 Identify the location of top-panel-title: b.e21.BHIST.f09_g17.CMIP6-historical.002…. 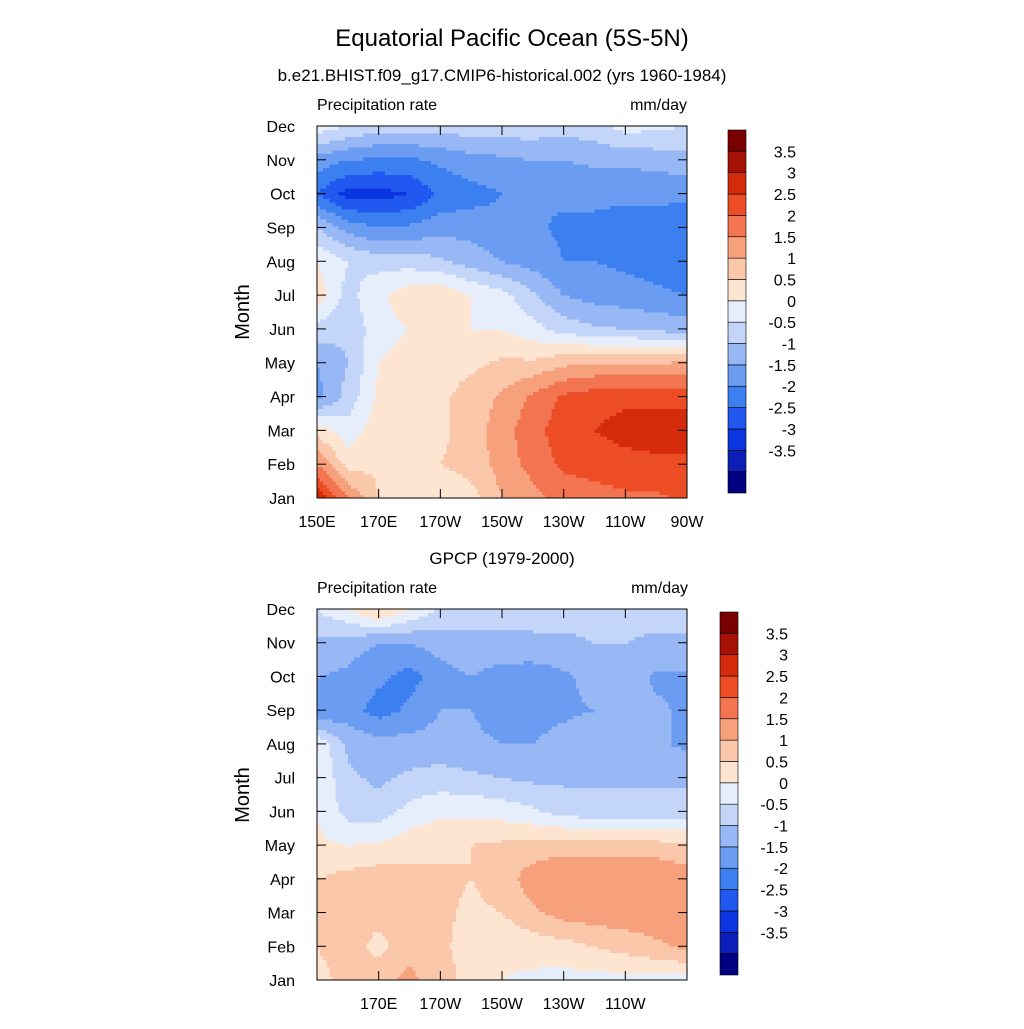
(502, 75).